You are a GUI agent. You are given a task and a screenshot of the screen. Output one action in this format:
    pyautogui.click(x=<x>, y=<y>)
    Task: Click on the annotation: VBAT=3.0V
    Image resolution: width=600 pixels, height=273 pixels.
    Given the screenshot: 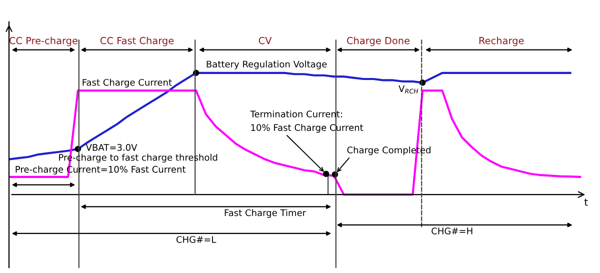 What is the action you would take?
    pyautogui.click(x=112, y=147)
    